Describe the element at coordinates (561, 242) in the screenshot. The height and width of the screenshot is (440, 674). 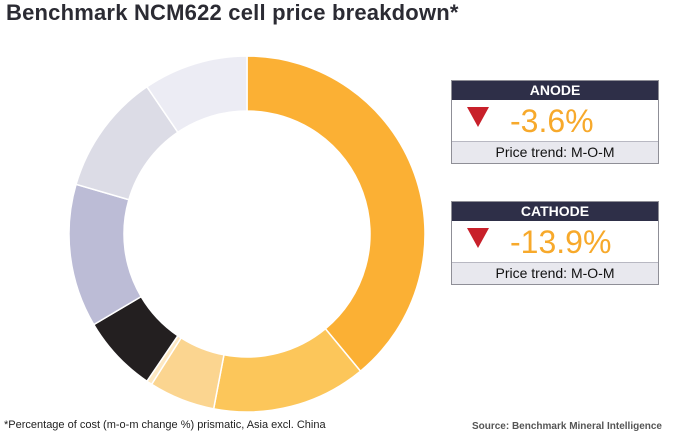
I see `cathode-change-value: -13.9%` at that location.